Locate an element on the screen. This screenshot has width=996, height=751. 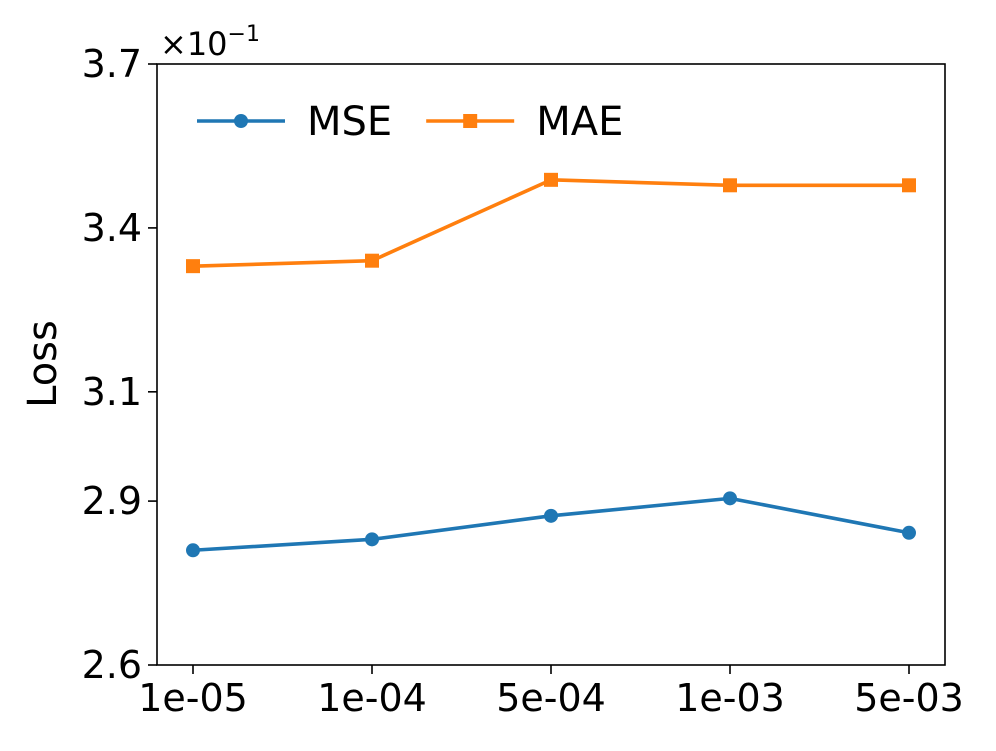
series-mae is located at coordinates (551, 223).